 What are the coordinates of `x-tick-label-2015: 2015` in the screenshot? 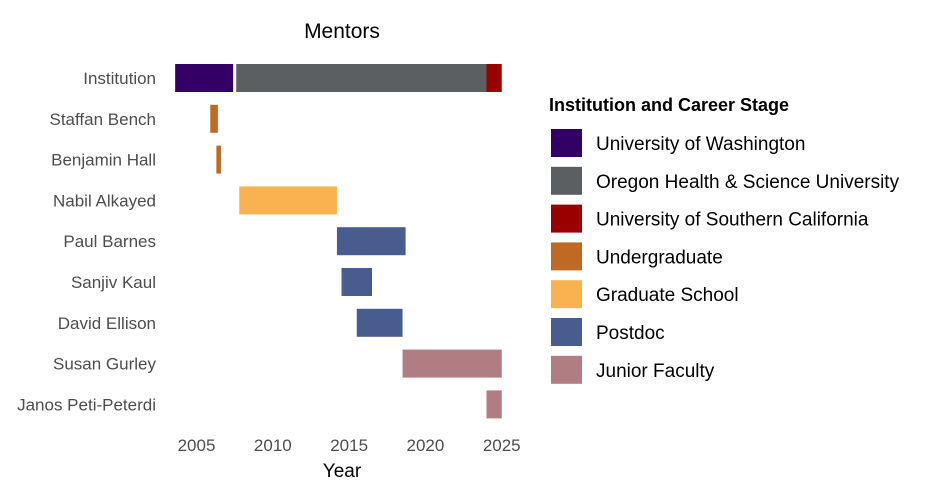 It's located at (349, 445).